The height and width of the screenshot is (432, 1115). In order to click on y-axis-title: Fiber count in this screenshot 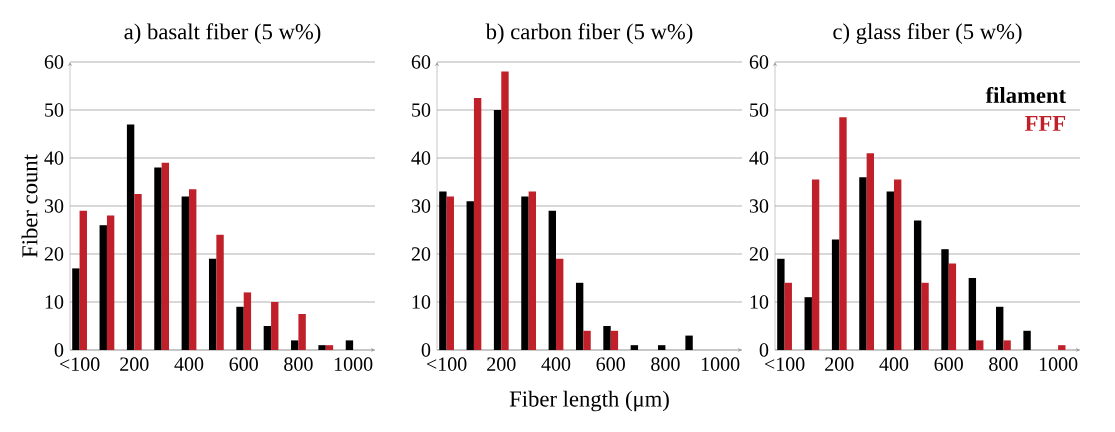, I will do `click(29, 206)`.